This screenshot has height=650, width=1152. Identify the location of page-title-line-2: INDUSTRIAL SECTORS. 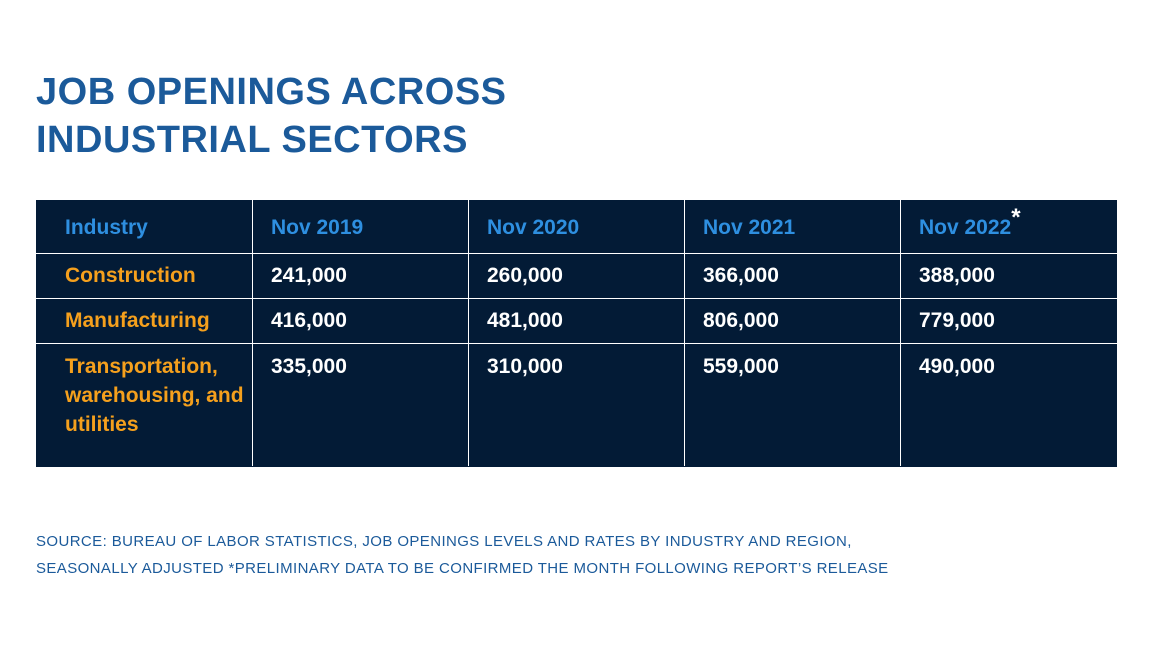
(252, 140).